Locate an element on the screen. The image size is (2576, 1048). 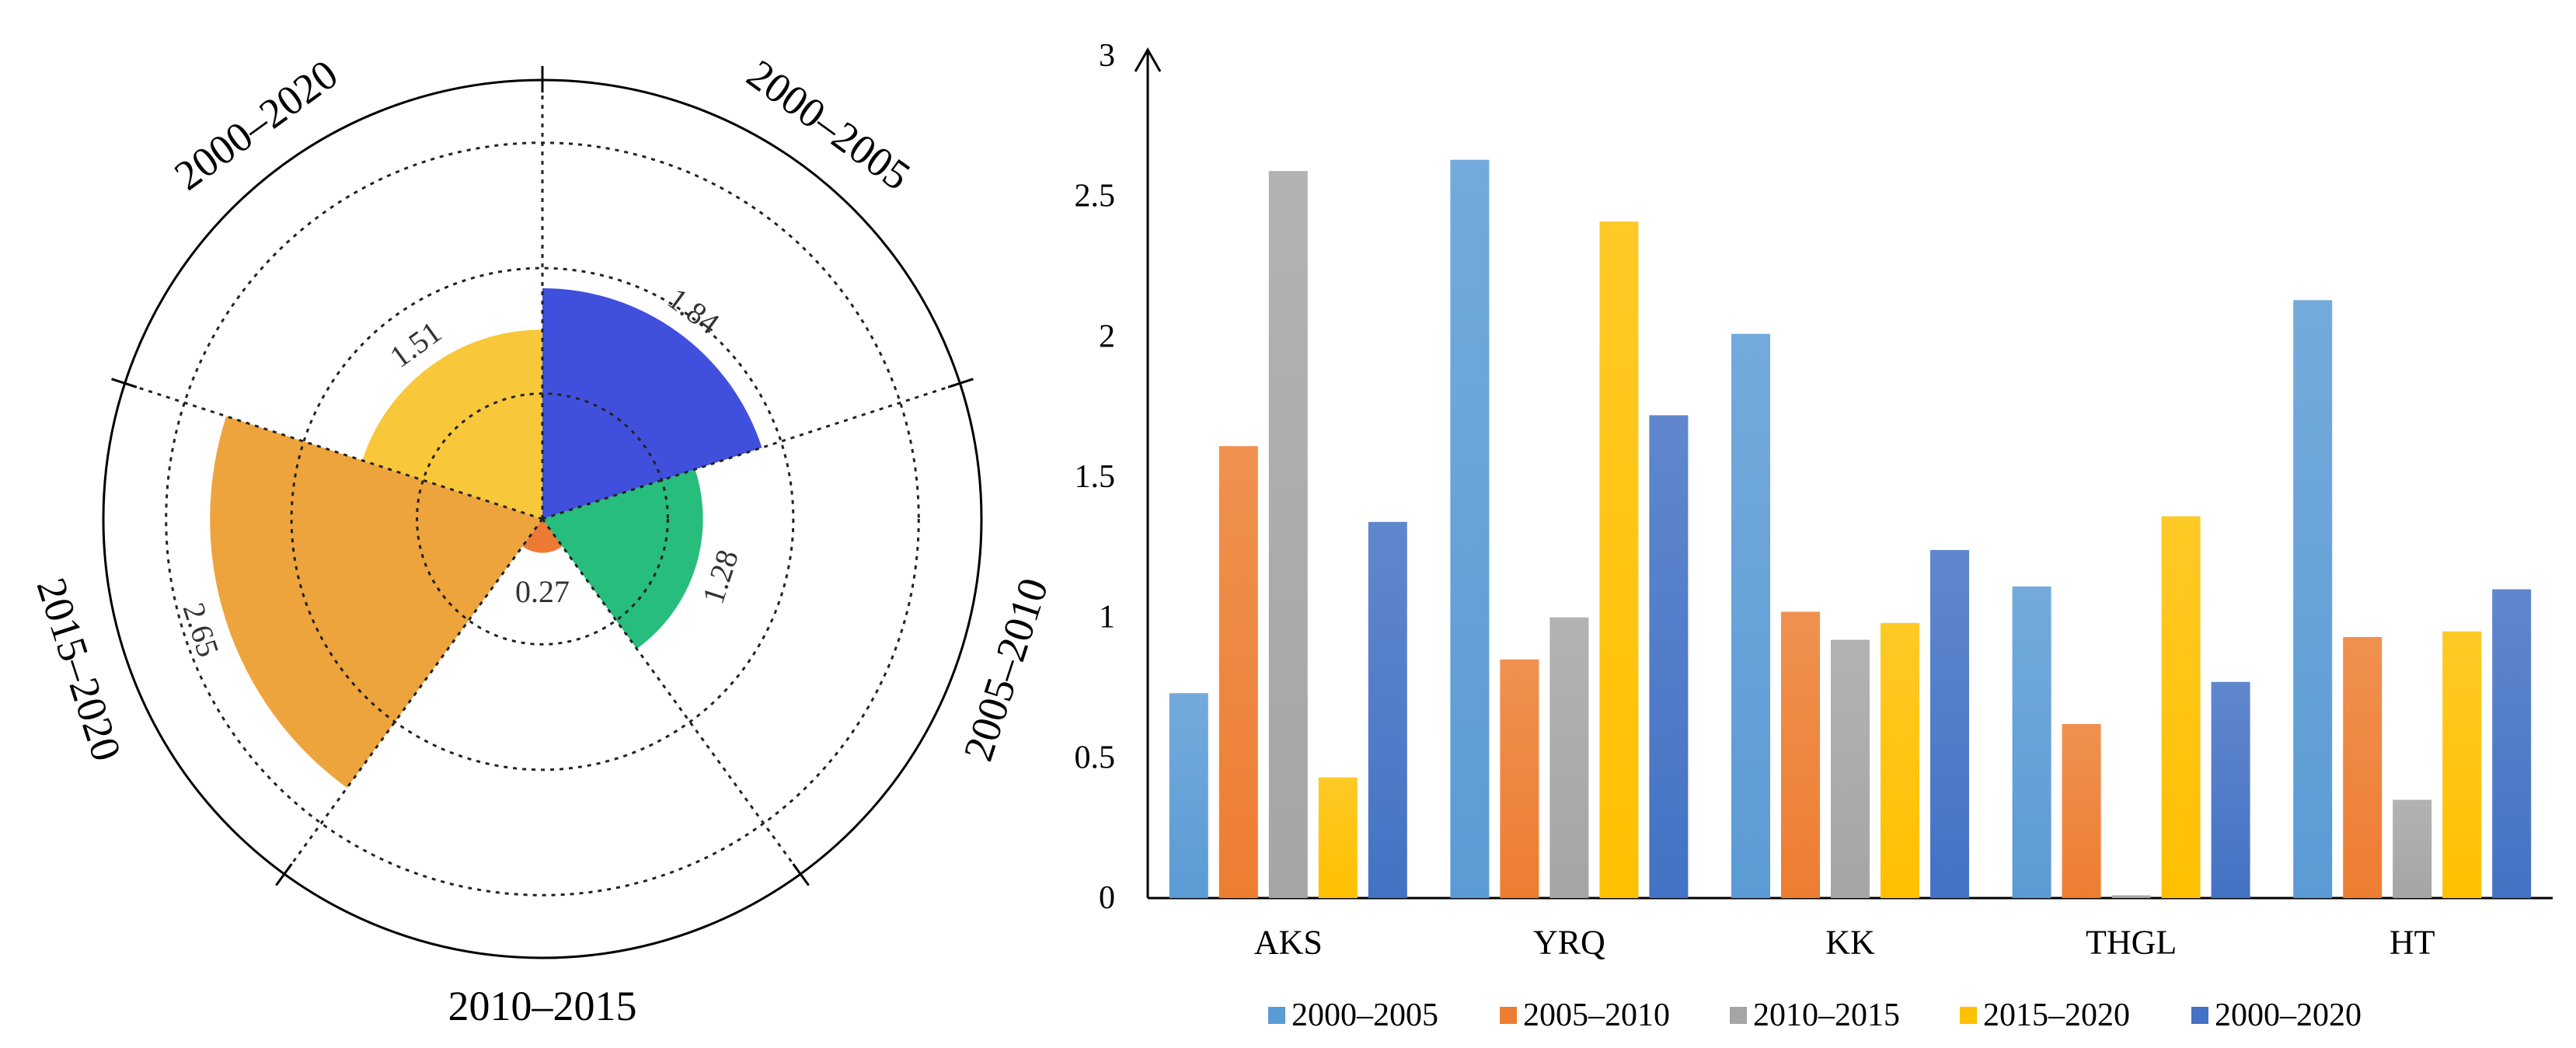
bar-kk-2005-2010 is located at coordinates (1800, 754).